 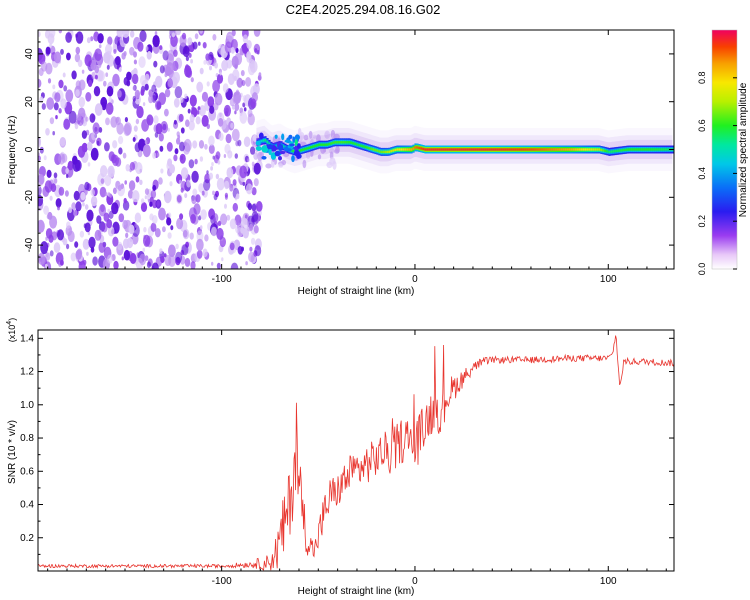 What do you see at coordinates (29, 149) in the screenshot?
I see `y-tick-label: 0` at bounding box center [29, 149].